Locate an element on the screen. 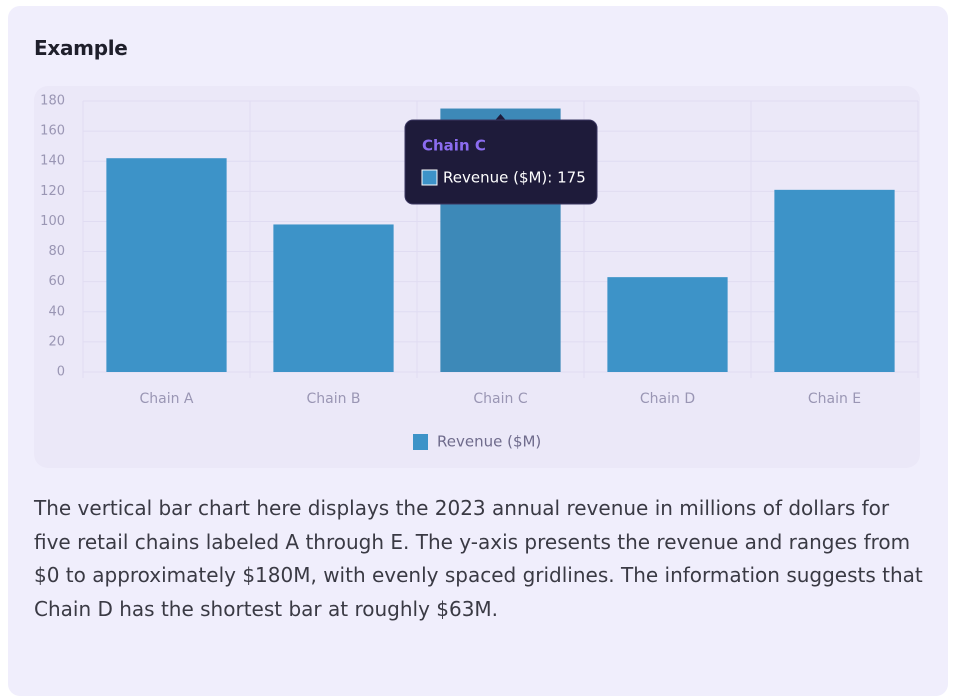  y-tick-label: 0 is located at coordinates (61, 372).